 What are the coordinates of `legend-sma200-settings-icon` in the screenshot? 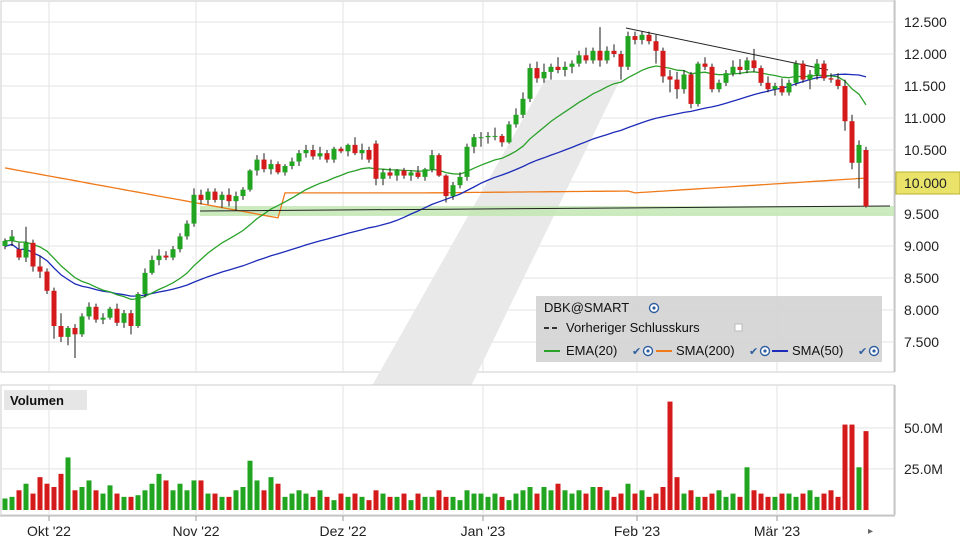 It's located at (765, 351).